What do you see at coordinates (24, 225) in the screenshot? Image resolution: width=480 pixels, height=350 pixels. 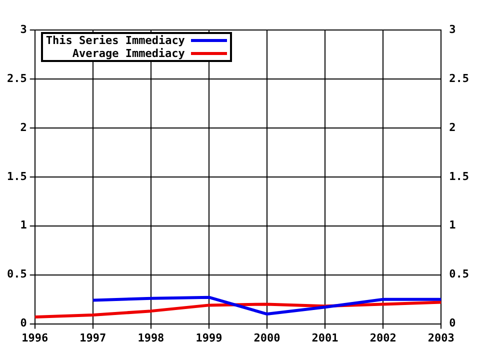 I see `y-tick-label: 1` at bounding box center [24, 225].